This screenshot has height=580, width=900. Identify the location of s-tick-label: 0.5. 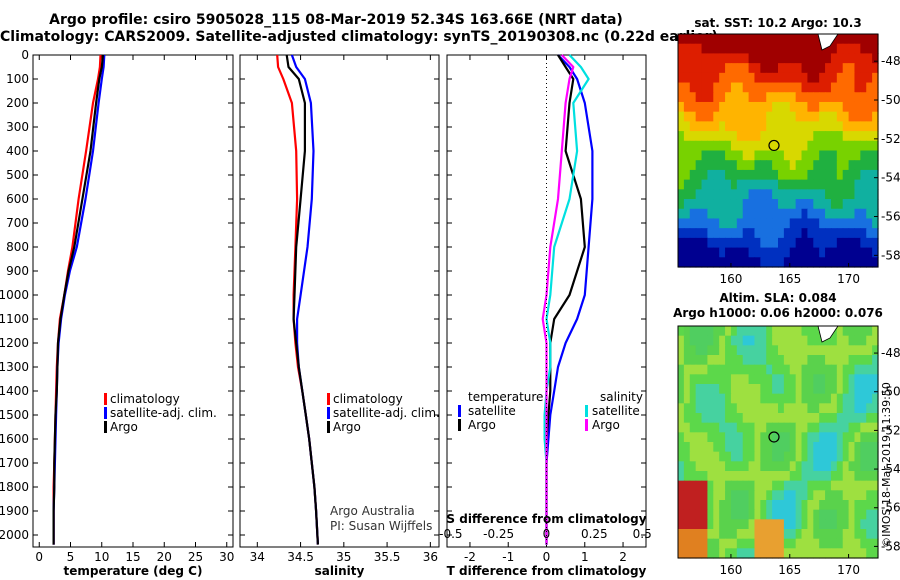
(642, 534).